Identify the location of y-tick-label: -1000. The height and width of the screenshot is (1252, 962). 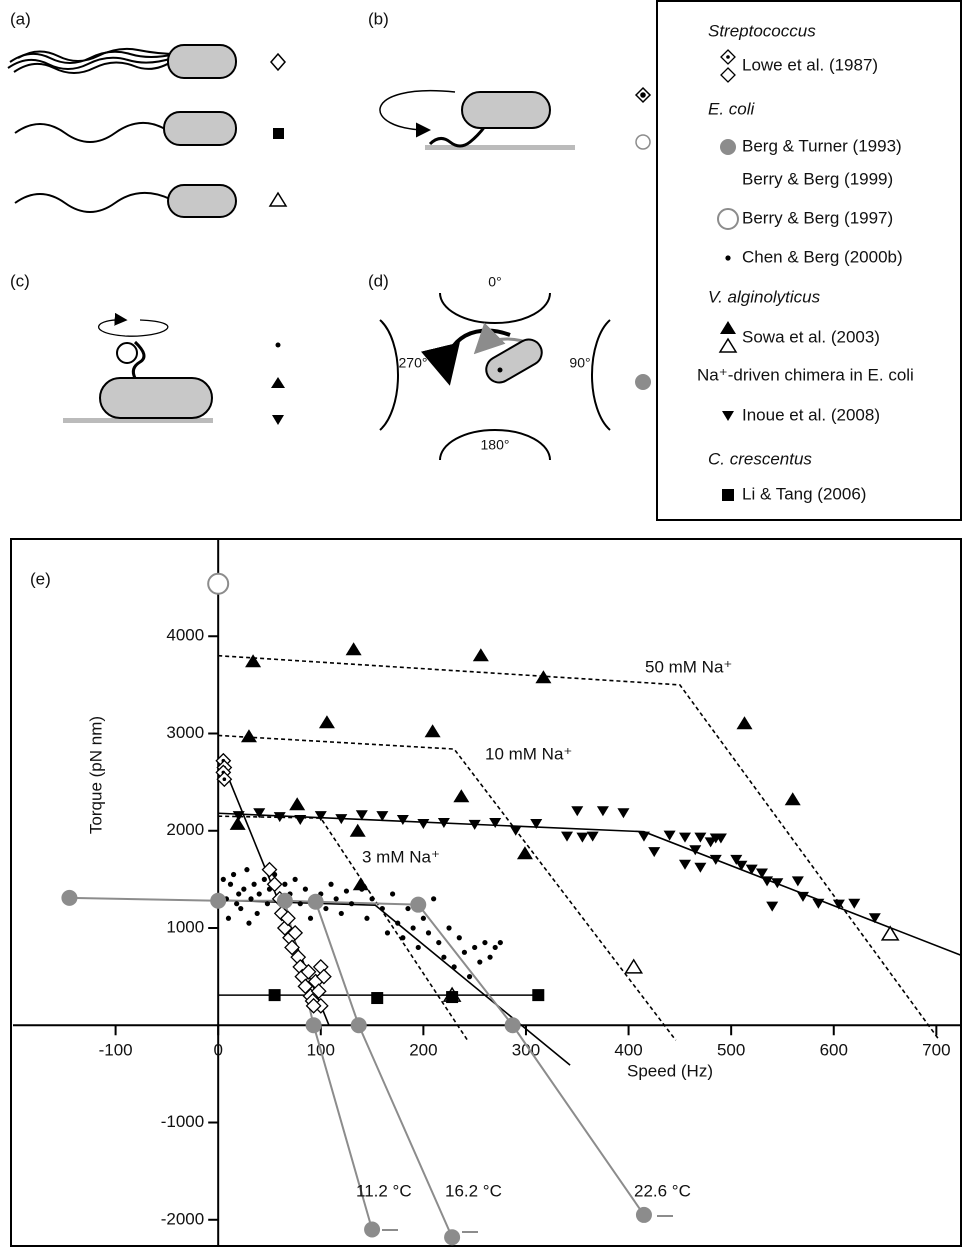
(182, 1121).